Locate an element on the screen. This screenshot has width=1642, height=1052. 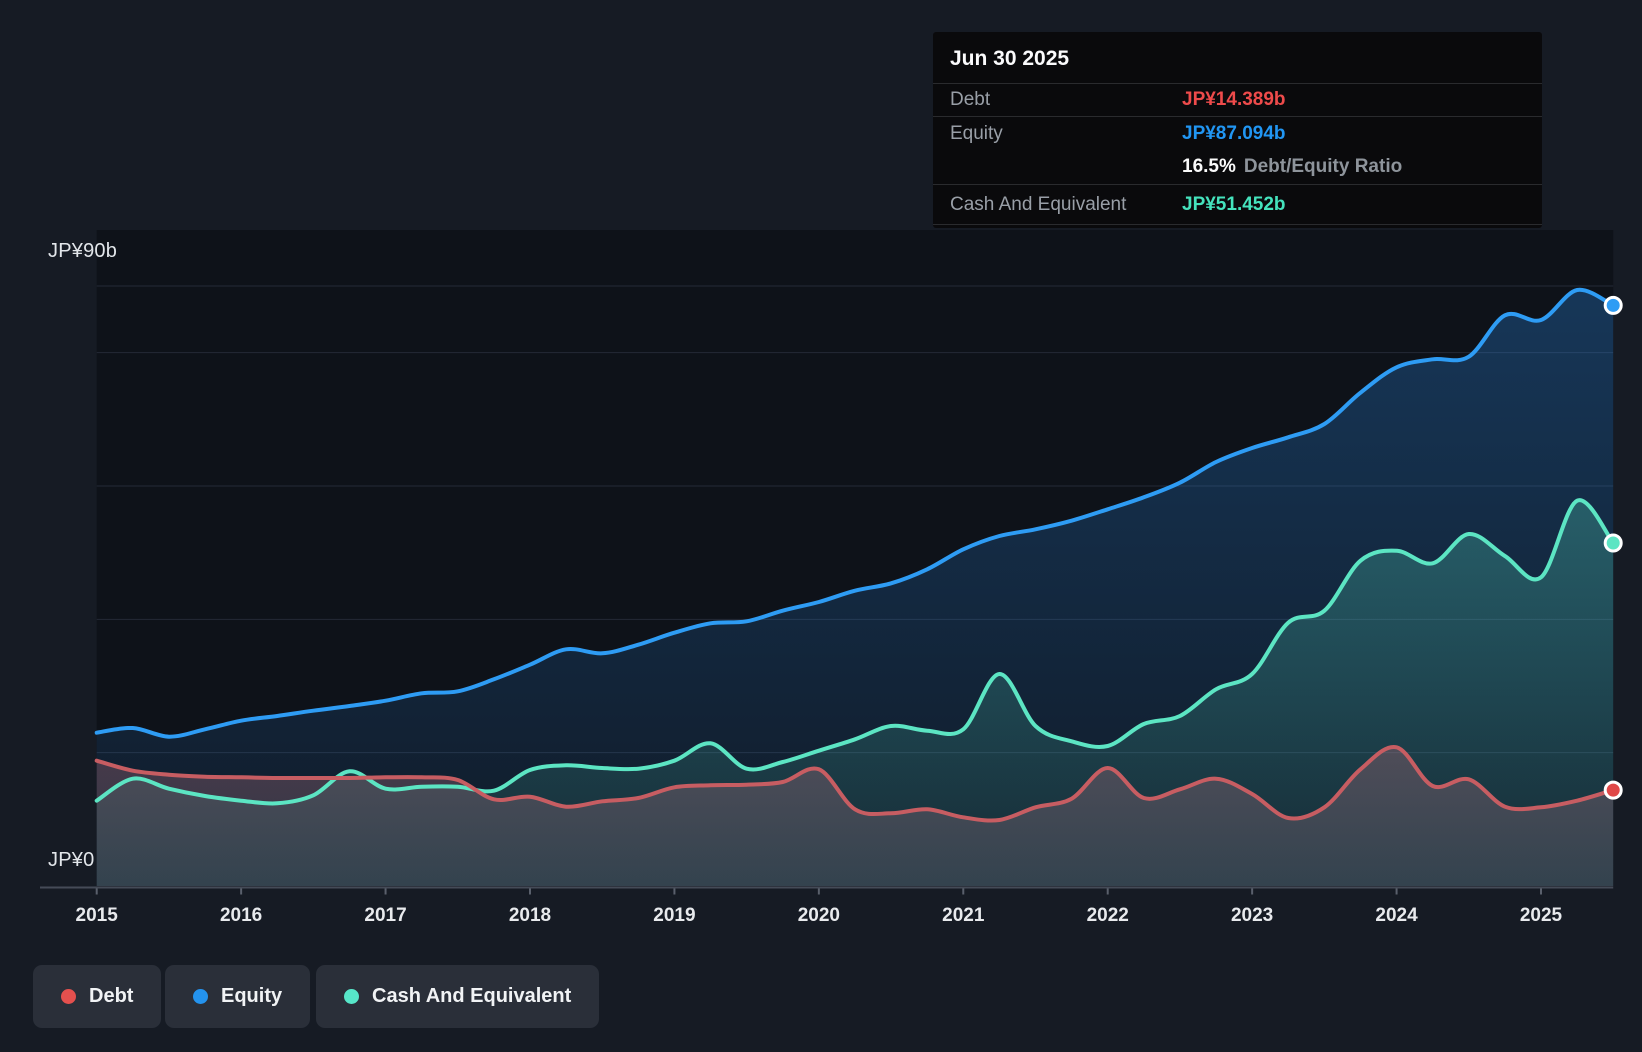
debt-endpoint-marker is located at coordinates (1613, 790).